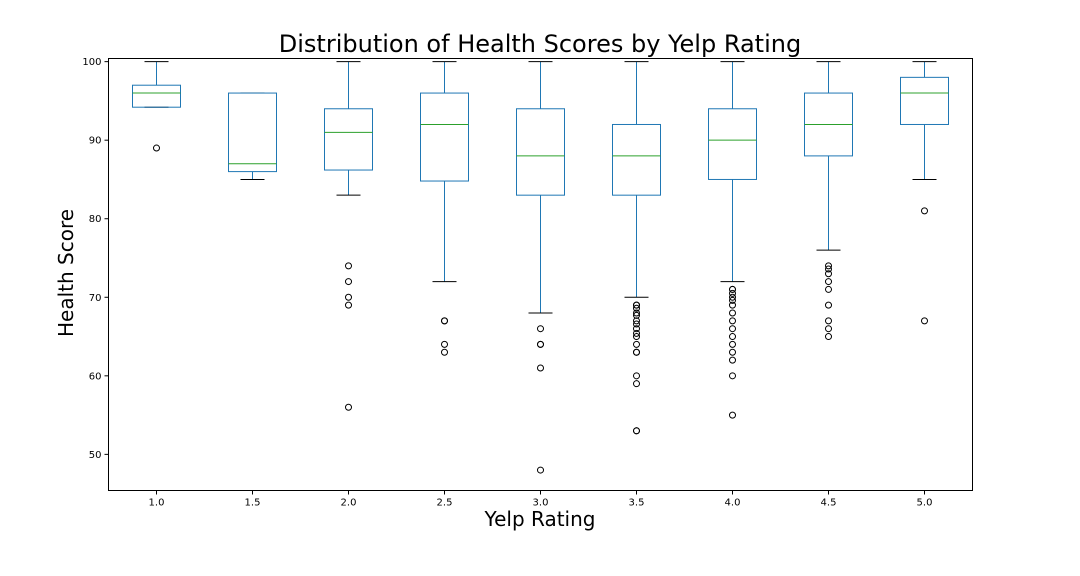 This screenshot has height=576, width=1080. Describe the element at coordinates (541, 503) in the screenshot. I see `x-tick-label: 3.0` at that location.